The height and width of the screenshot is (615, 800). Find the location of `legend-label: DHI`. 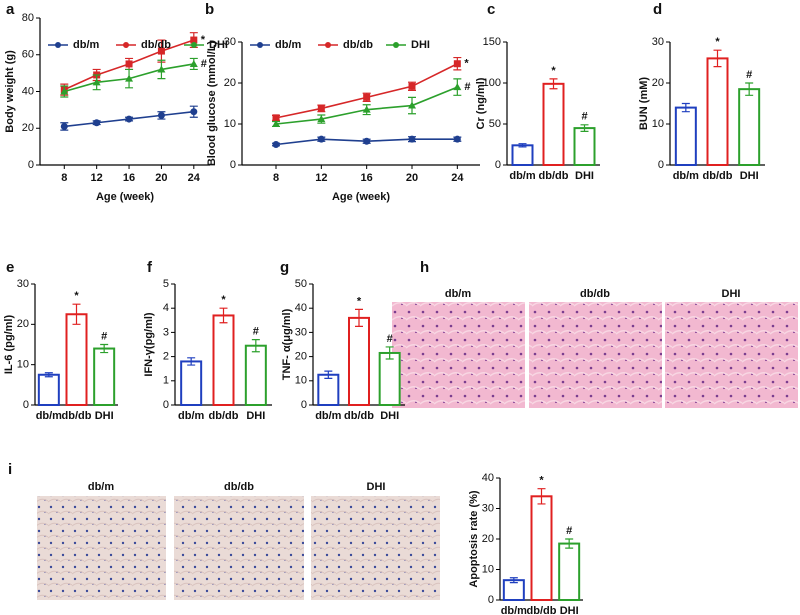

legend-label: DHI is located at coordinates (218, 45).